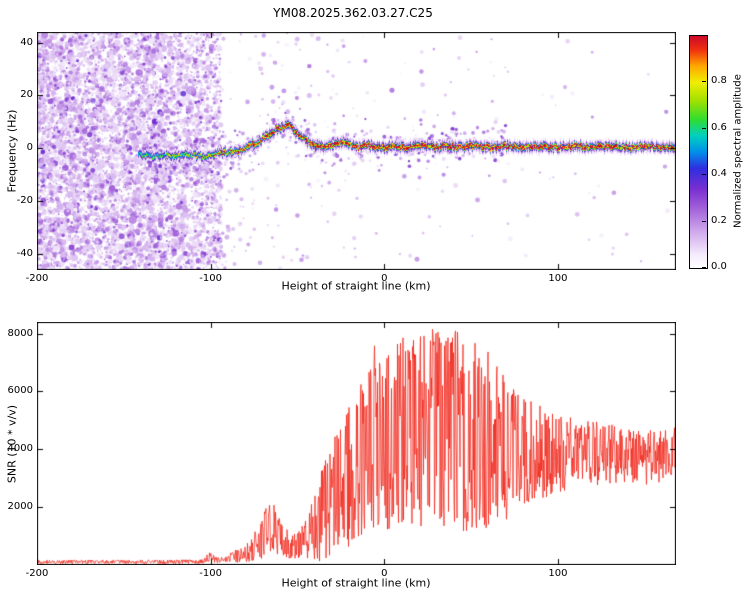 The width and height of the screenshot is (750, 600). Describe the element at coordinates (24, 254) in the screenshot. I see `spectrogram-ytick-label: -40` at that location.